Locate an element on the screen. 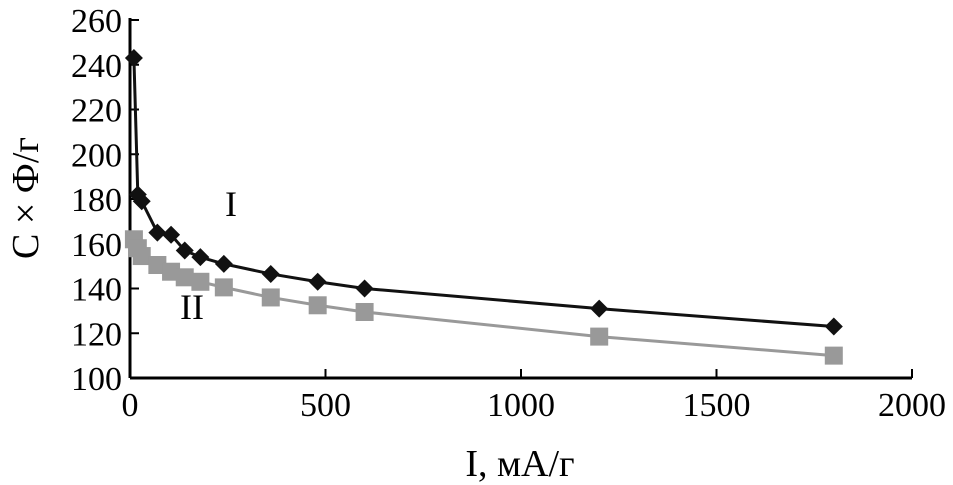  y-tick-label: 100 is located at coordinates (96, 379).